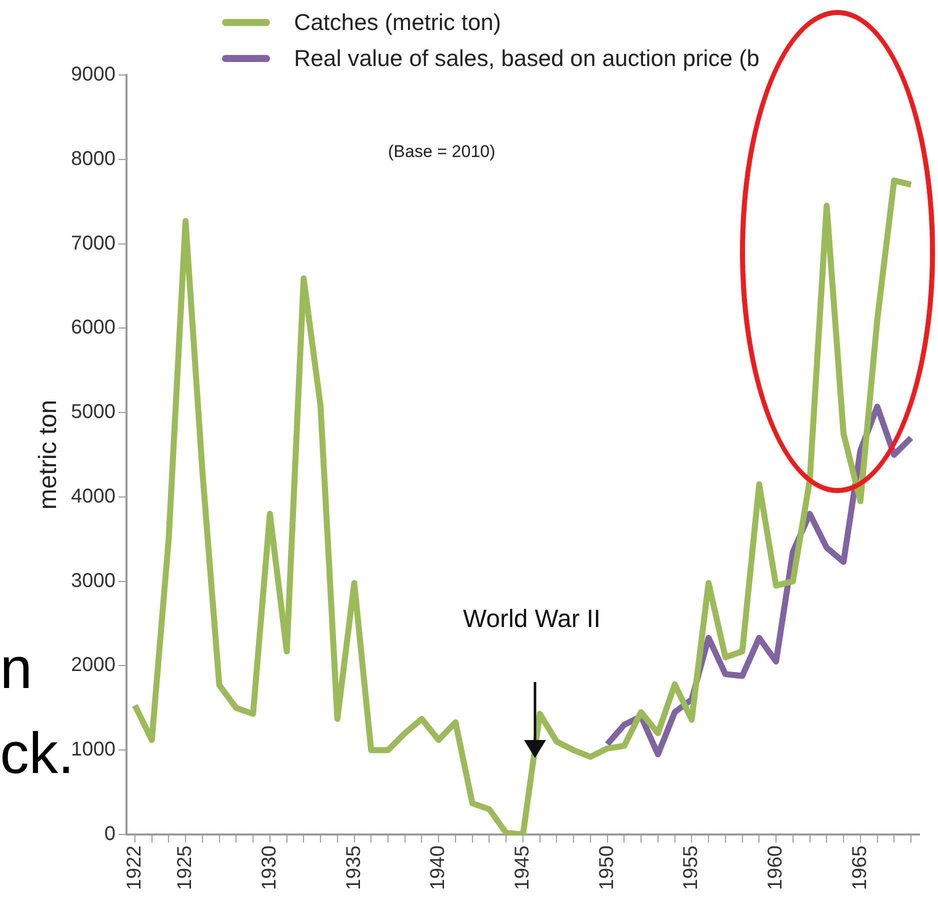 Image resolution: width=938 pixels, height=898 pixels. Describe the element at coordinates (93, 159) in the screenshot. I see `y-tick-label: 8000` at that location.